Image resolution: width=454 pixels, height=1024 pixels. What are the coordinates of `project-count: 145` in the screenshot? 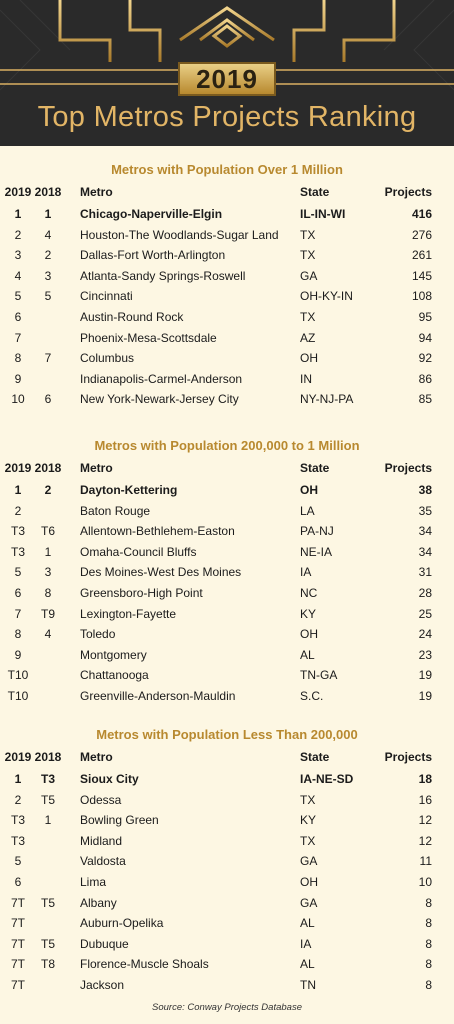 It's located at (421, 275).